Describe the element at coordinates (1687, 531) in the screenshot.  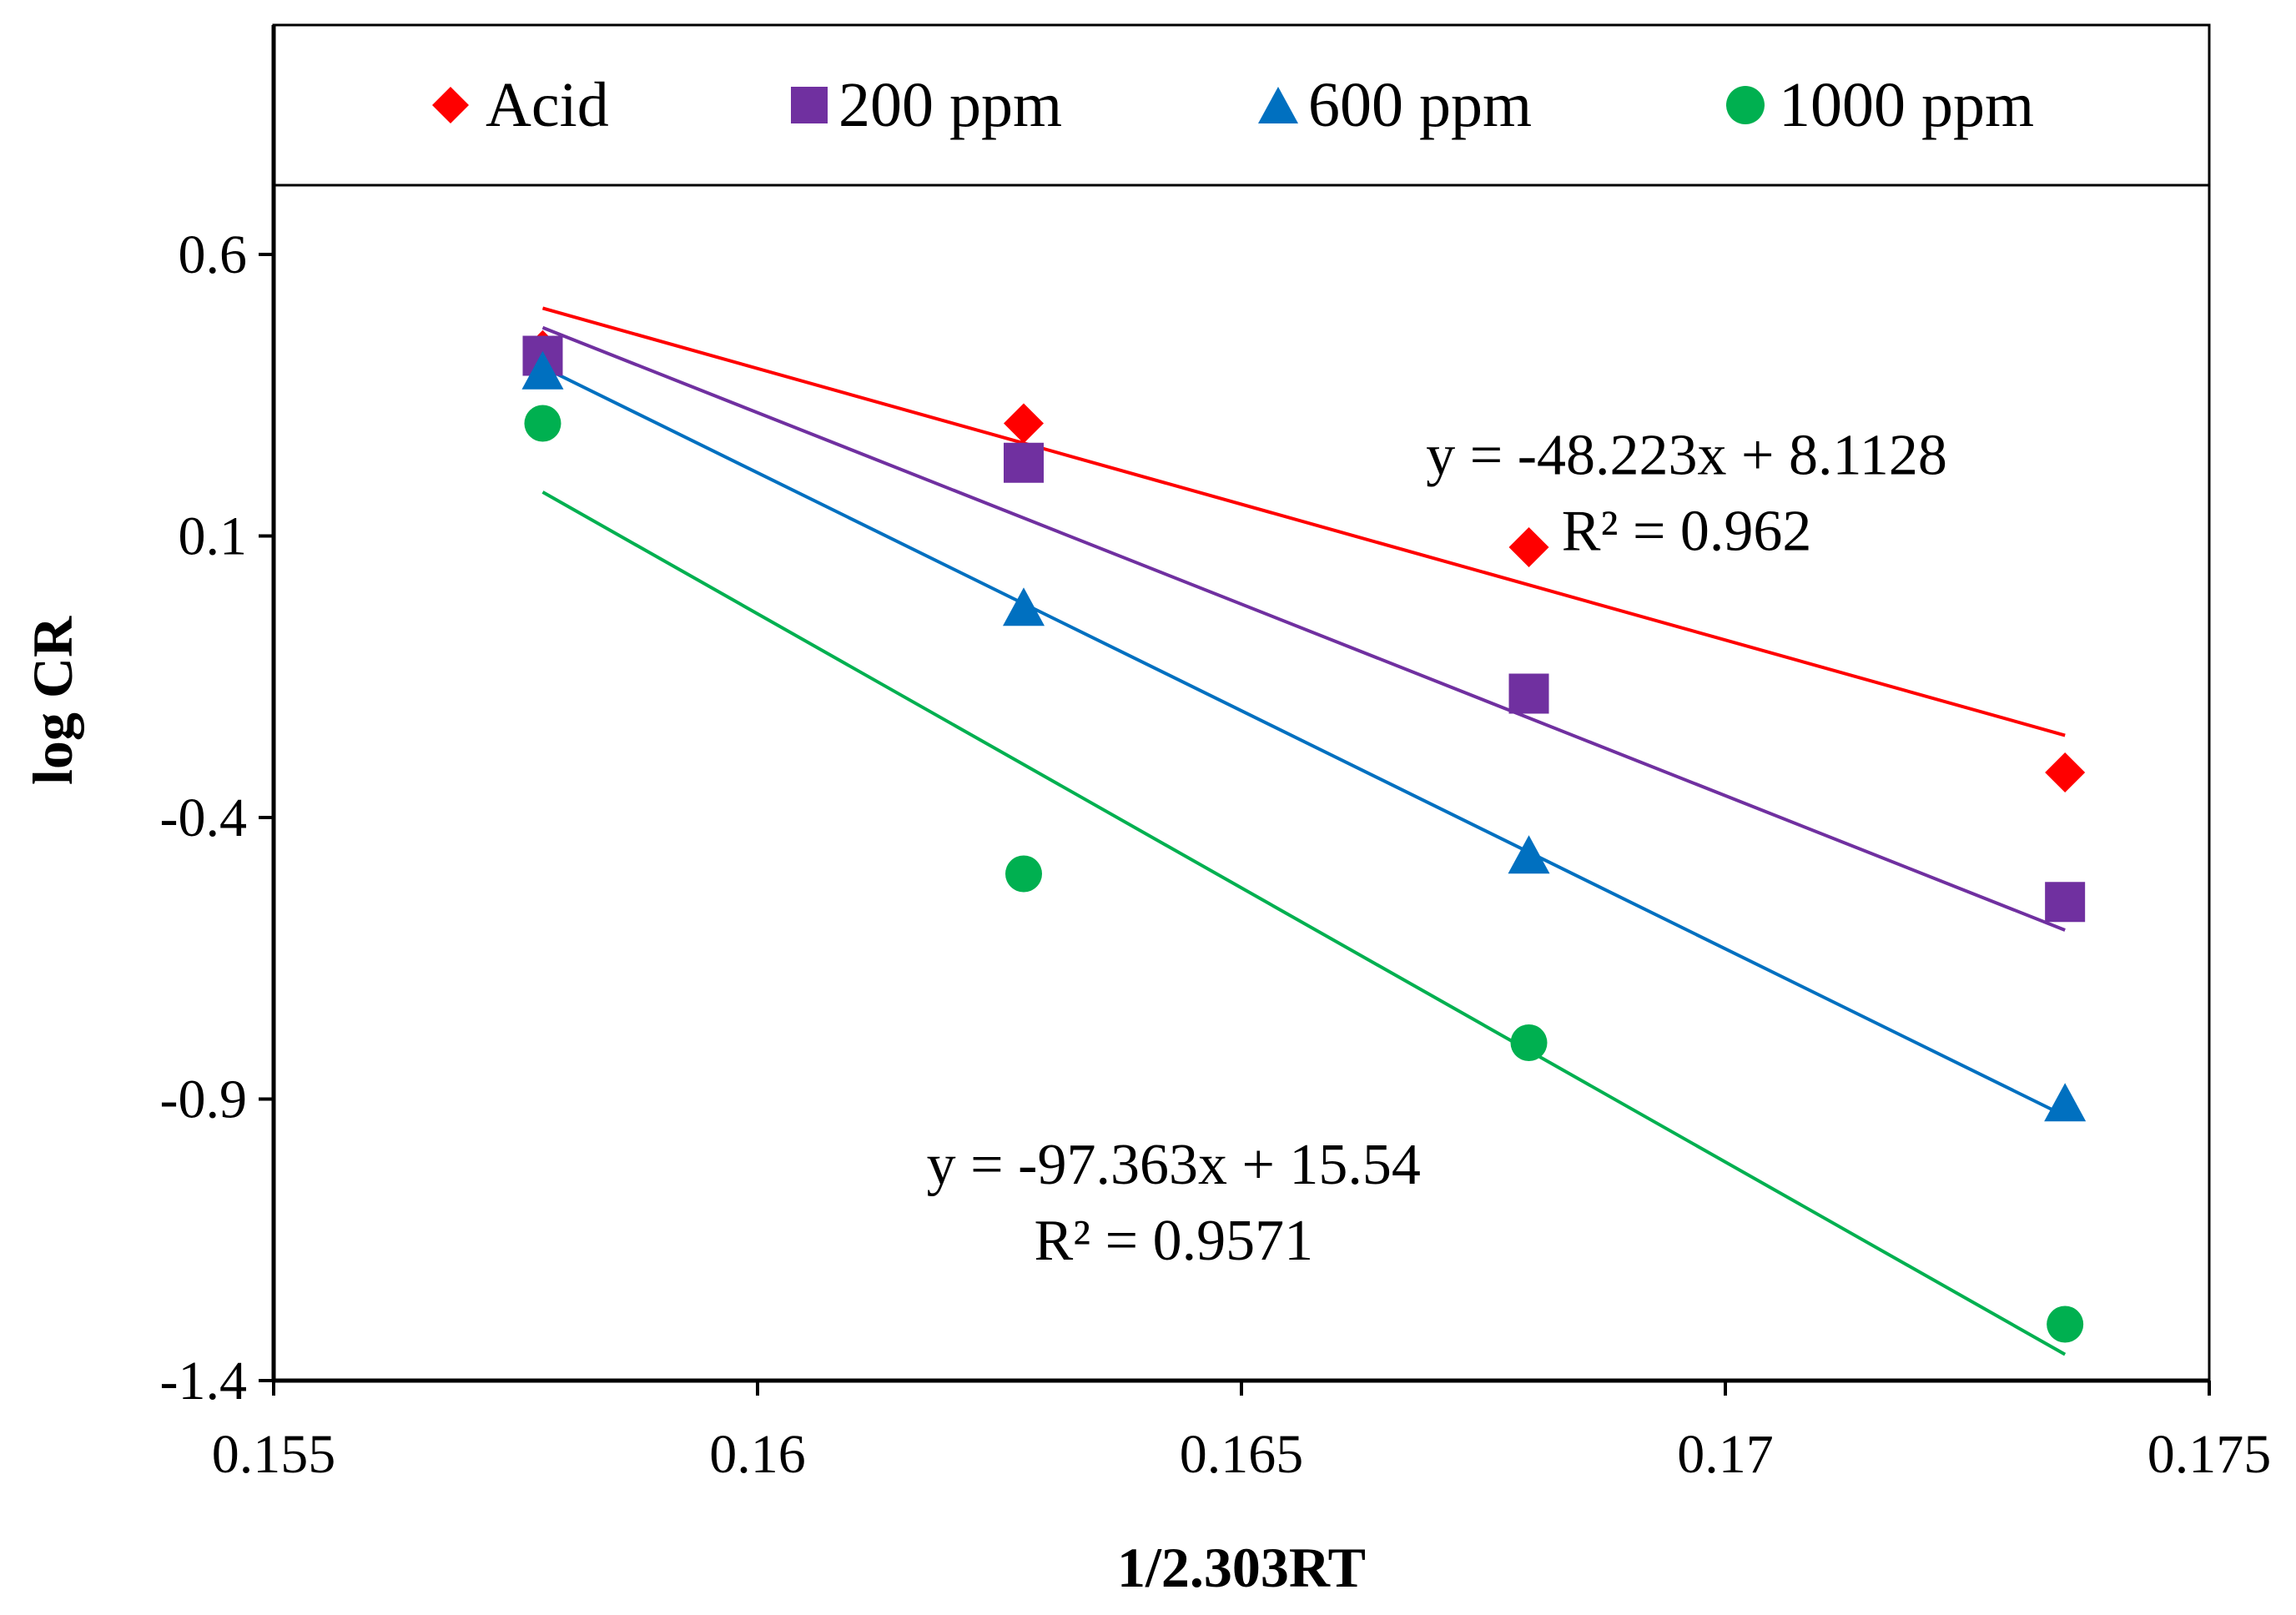
I see `r-squared-acid: R² = 0.962` at that location.